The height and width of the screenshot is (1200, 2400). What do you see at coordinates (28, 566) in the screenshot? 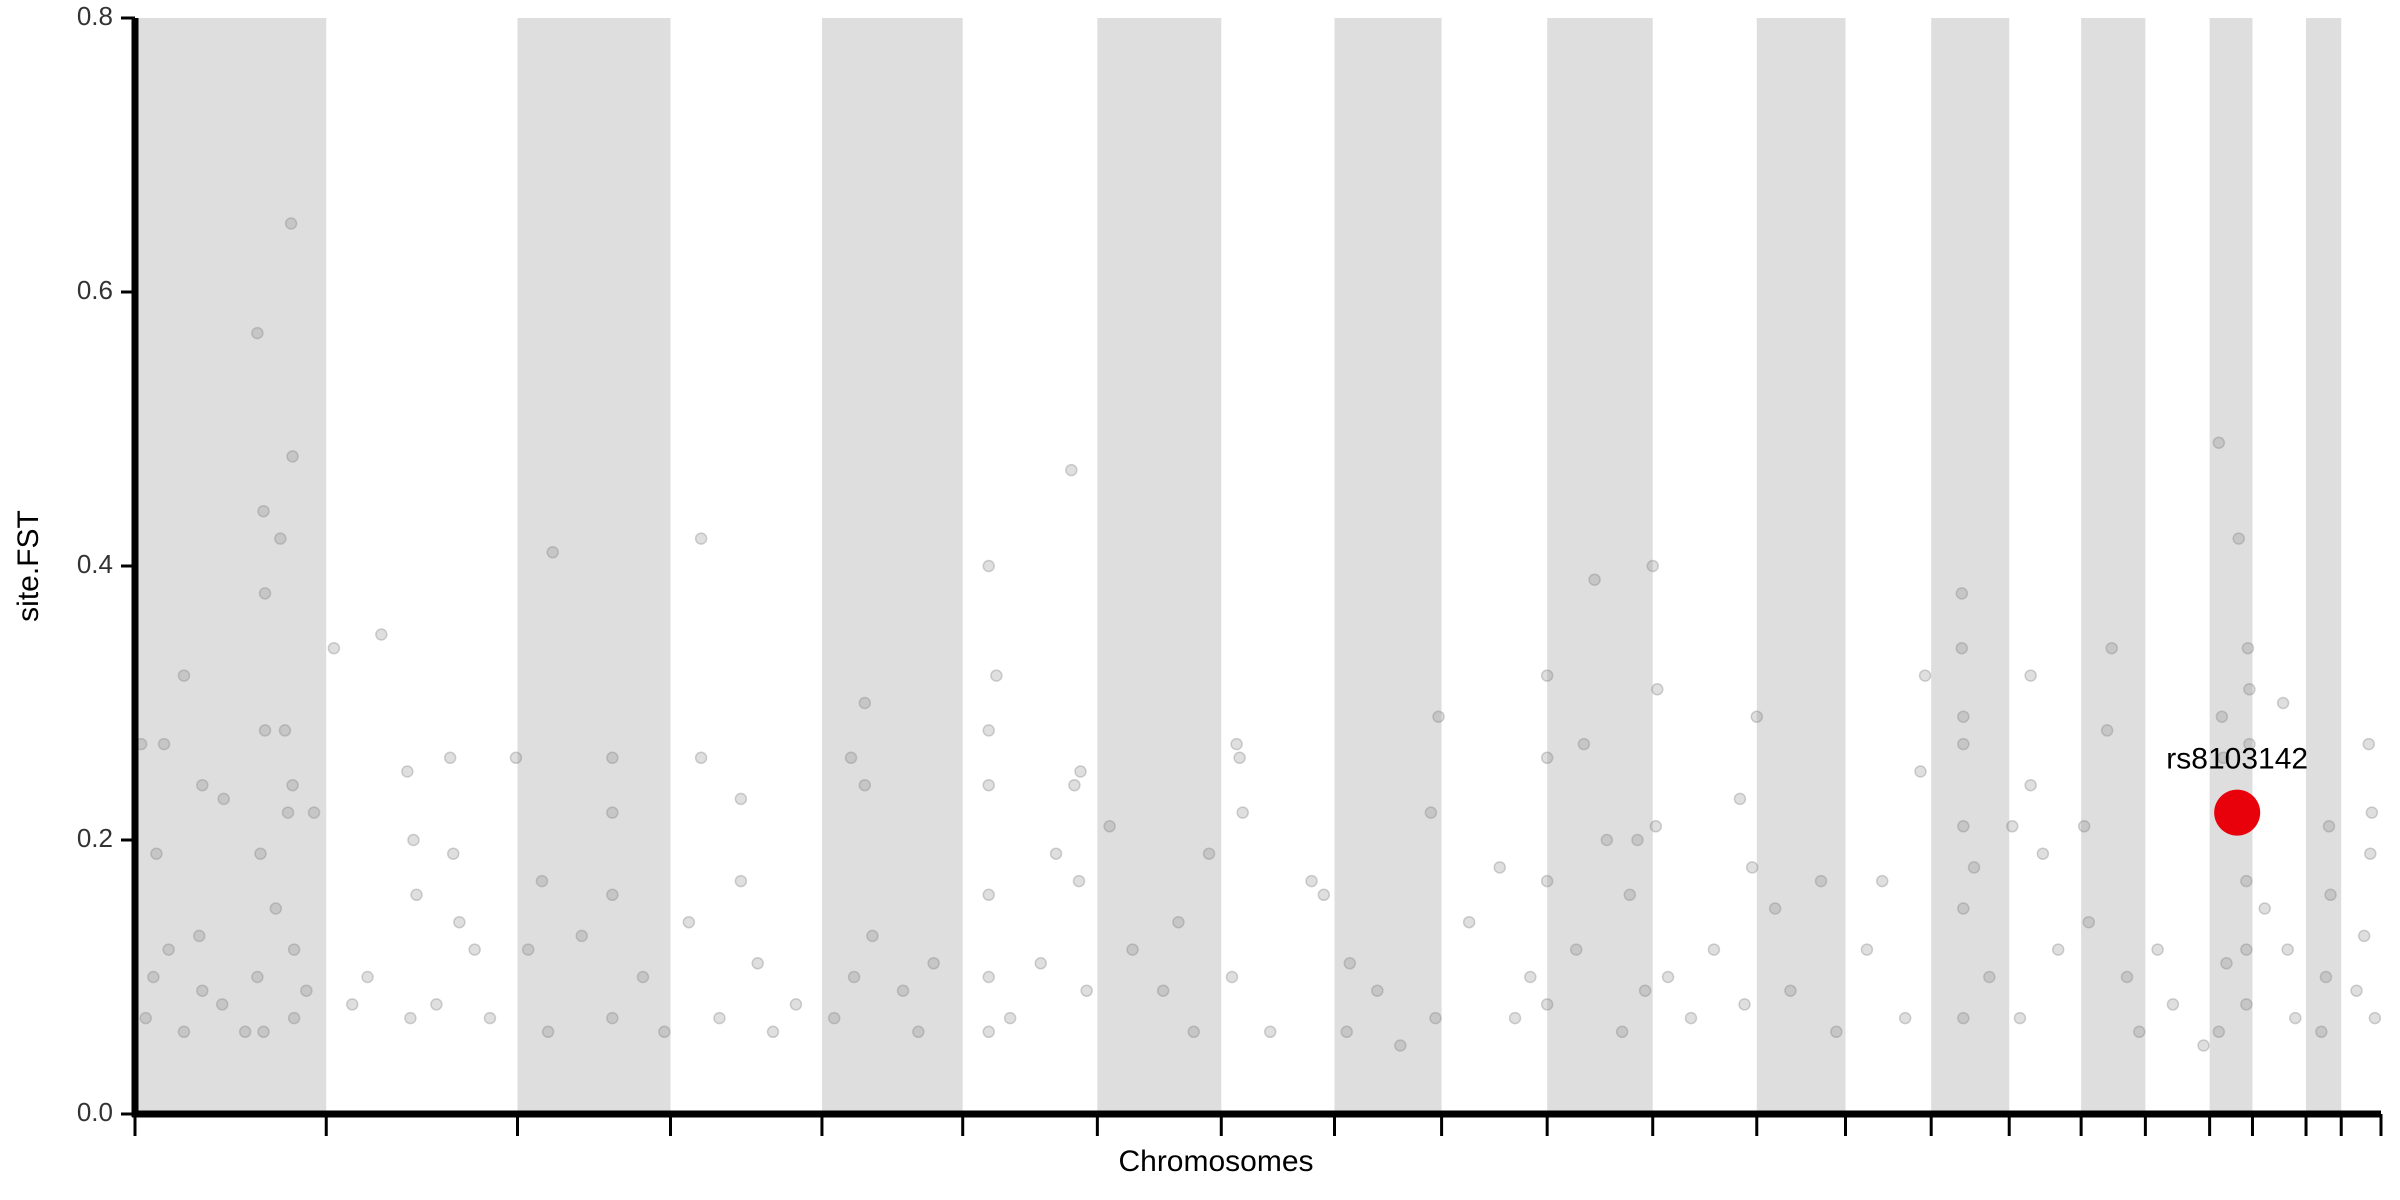
I see `y-axis-label: site.FST` at bounding box center [28, 566].